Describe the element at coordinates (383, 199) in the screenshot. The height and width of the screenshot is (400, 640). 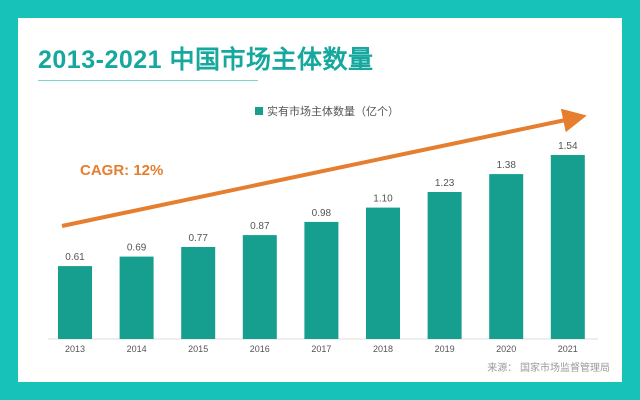
I see `value-label-2018: 1.10` at that location.